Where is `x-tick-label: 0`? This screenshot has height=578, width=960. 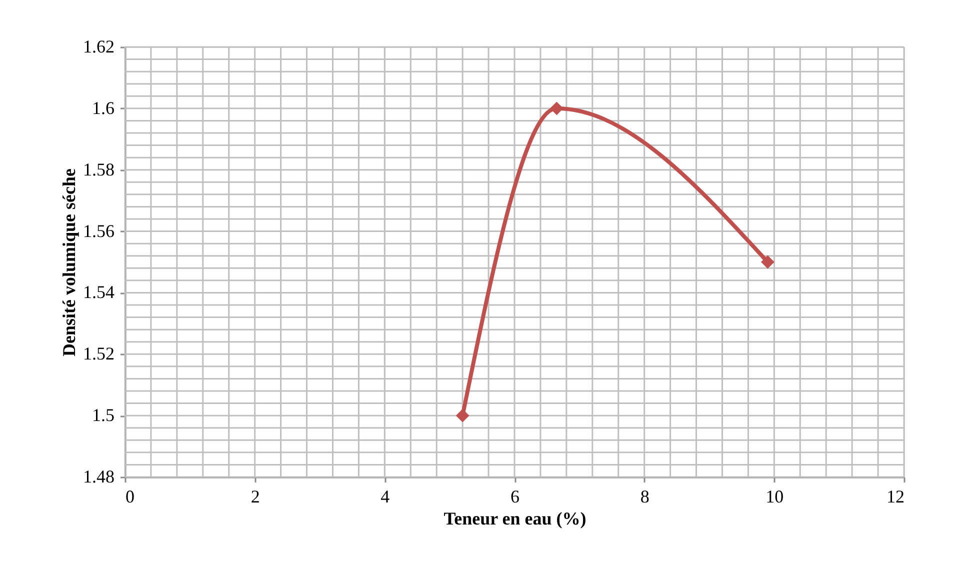 x-tick-label: 0 is located at coordinates (130, 496).